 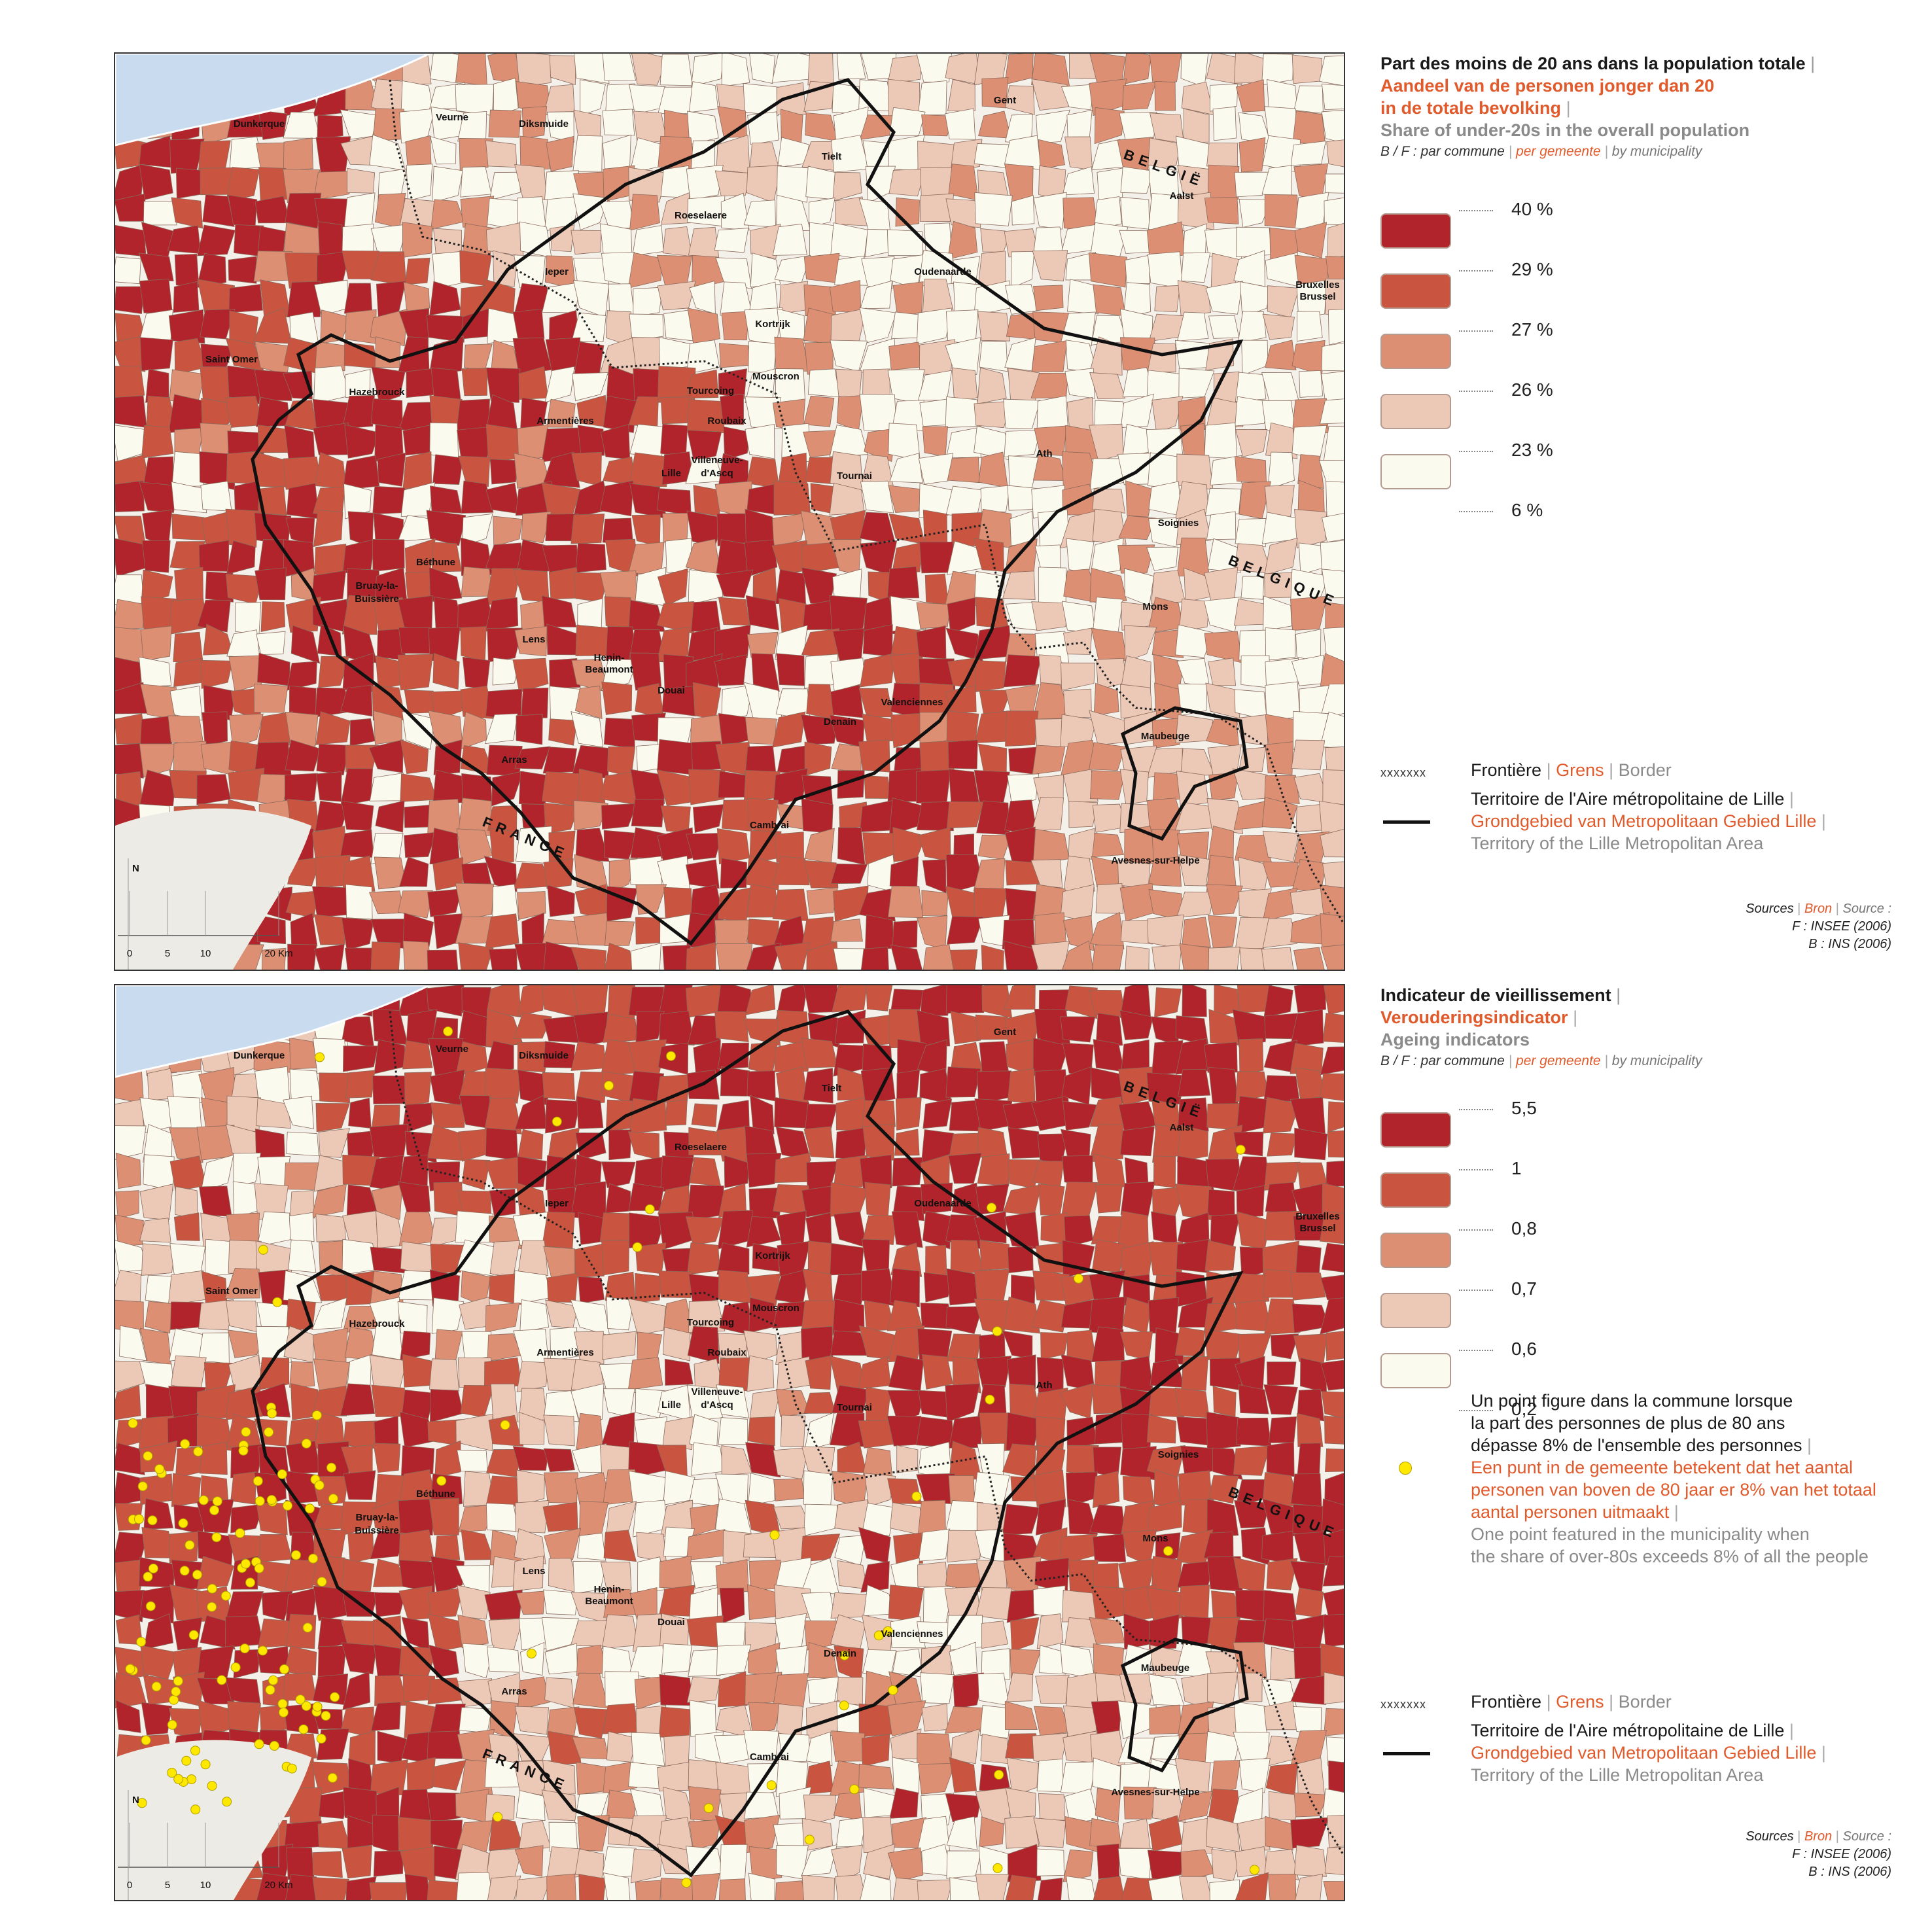 What do you see at coordinates (533, 1571) in the screenshot?
I see `city-label: Lens` at bounding box center [533, 1571].